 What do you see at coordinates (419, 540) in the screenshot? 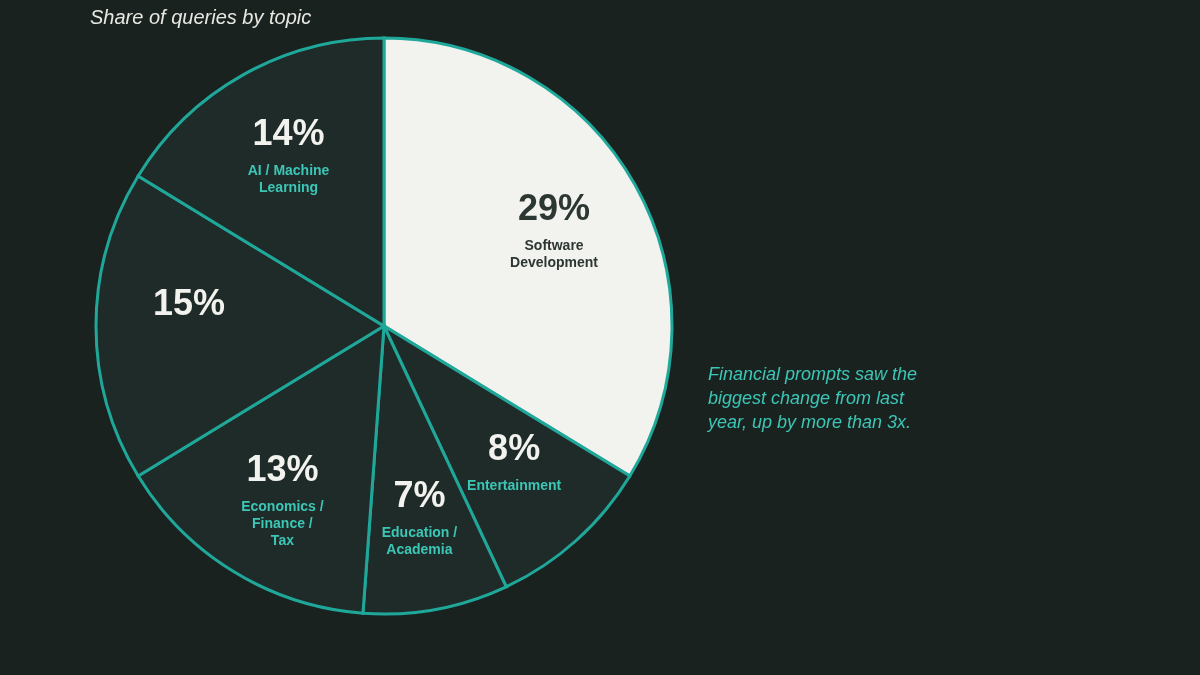
I see `slice-label: Education / Academia` at bounding box center [419, 540].